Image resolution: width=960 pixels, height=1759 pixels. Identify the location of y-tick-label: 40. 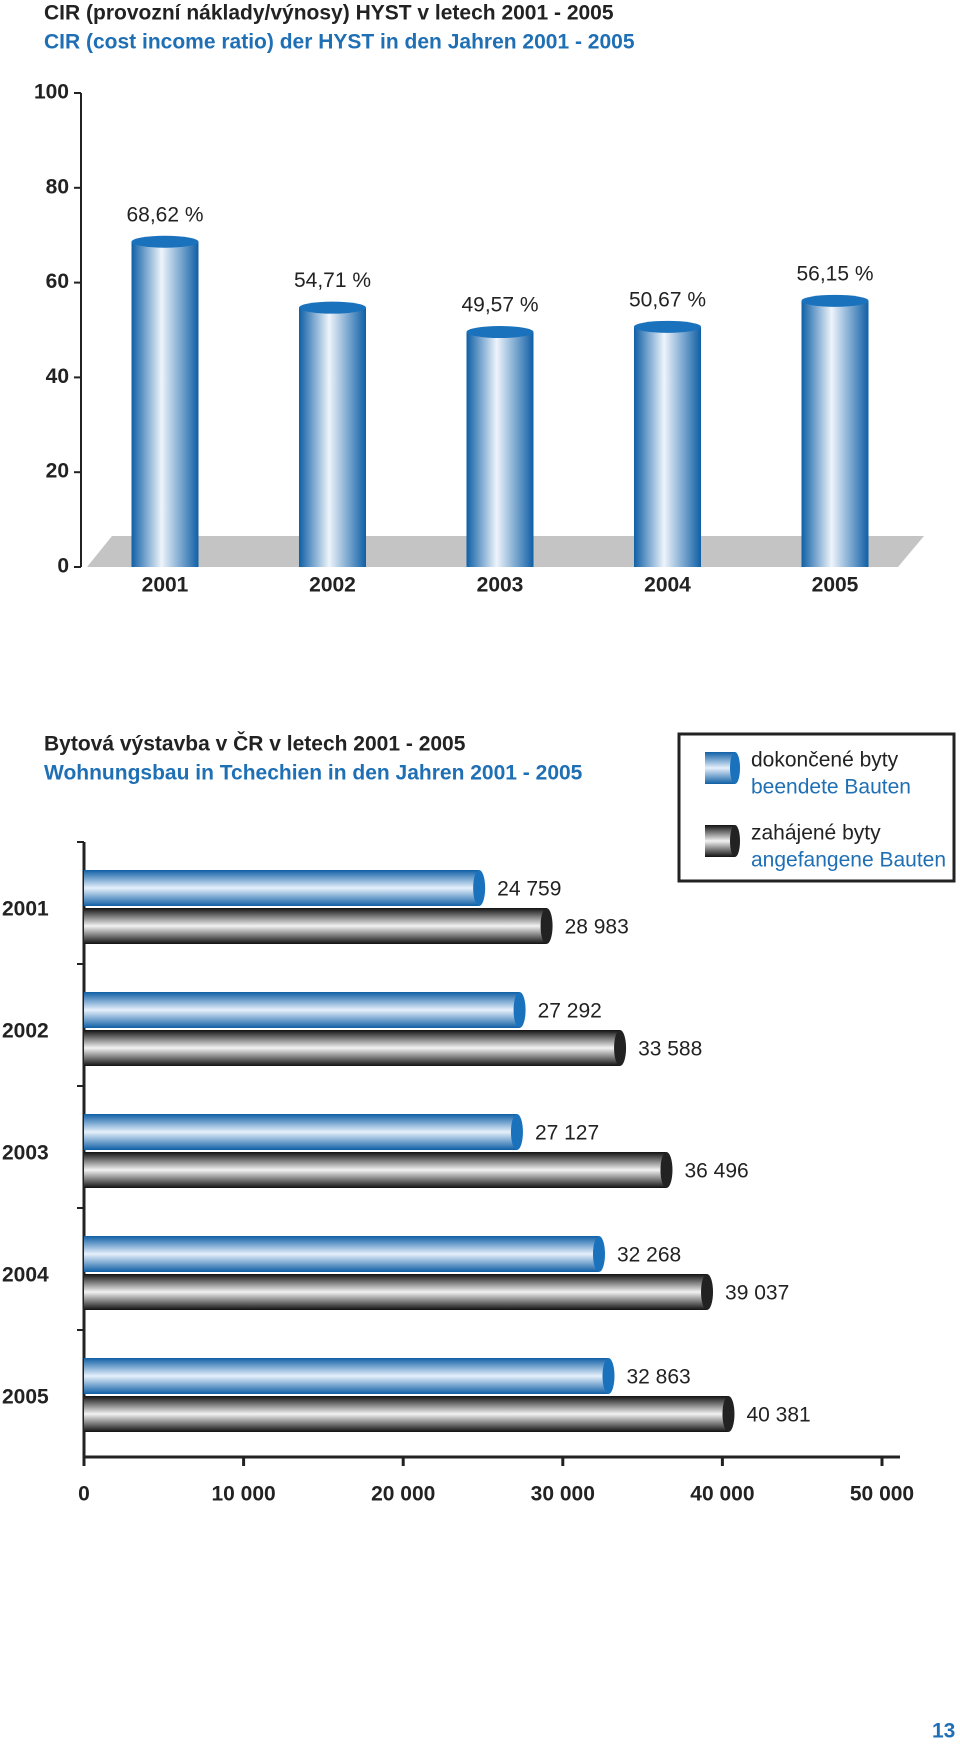
(57, 376).